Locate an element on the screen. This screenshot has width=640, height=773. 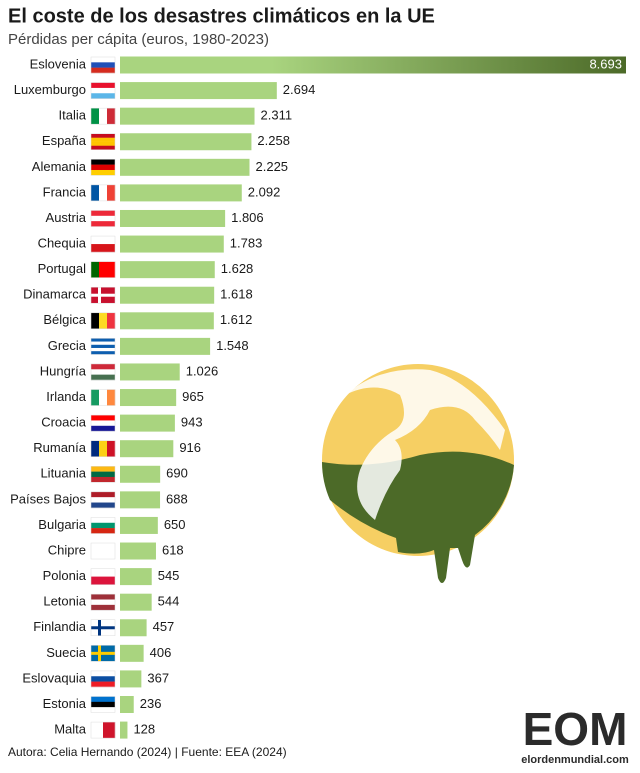
category-label: Hungría is located at coordinates (63, 370).